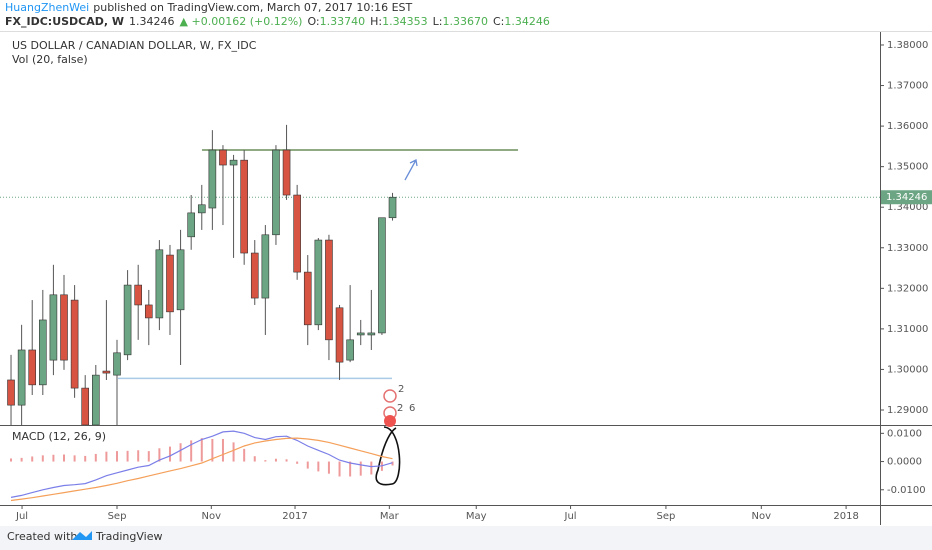  What do you see at coordinates (405, 21) in the screenshot?
I see `ohlc-value: 1.34353` at bounding box center [405, 21].